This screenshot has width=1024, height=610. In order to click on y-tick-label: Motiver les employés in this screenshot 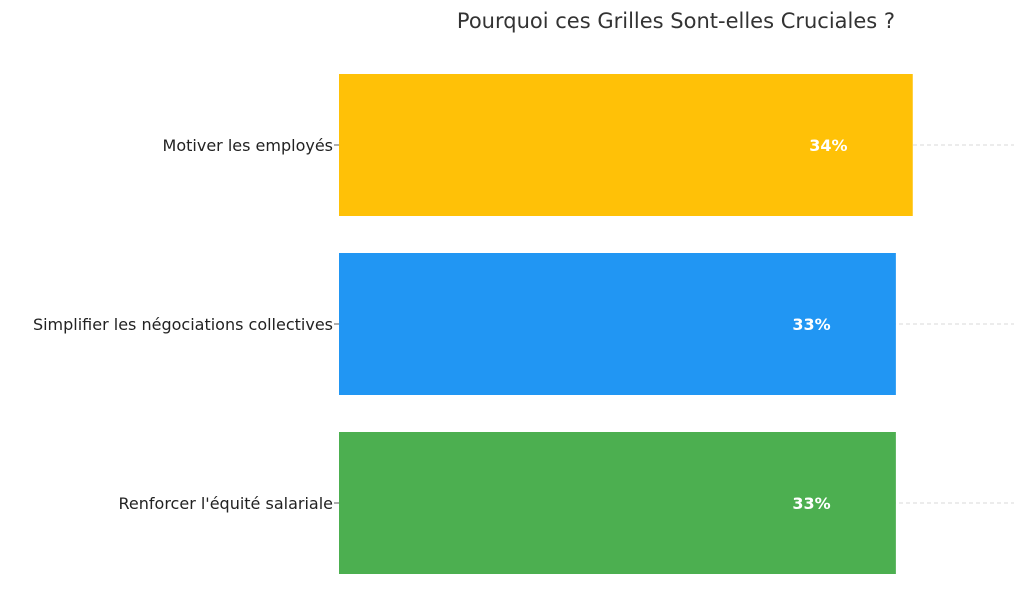, I will do `click(248, 145)`.